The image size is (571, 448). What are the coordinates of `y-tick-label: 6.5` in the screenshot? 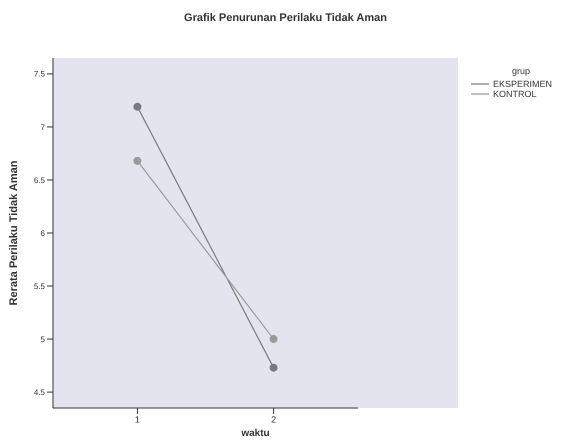 It's located at (40, 180).